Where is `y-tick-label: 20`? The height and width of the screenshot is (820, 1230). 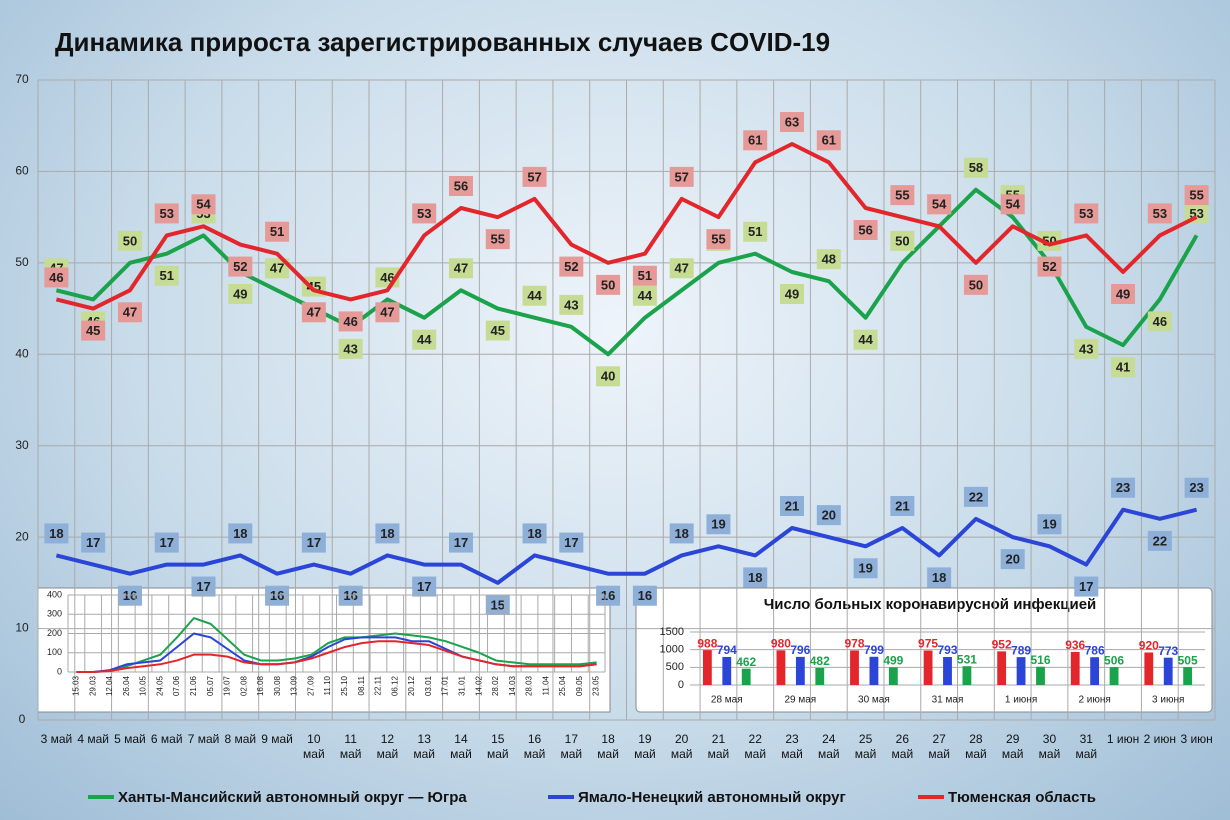 y-tick-label: 20 is located at coordinates (22, 536).